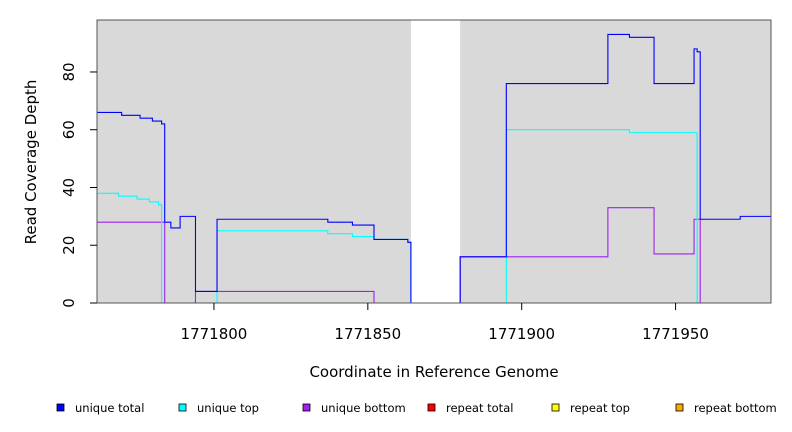 The image size is (792, 432). What do you see at coordinates (735, 408) in the screenshot?
I see `legend-label-repeat-bottom: repeat bottom` at bounding box center [735, 408].